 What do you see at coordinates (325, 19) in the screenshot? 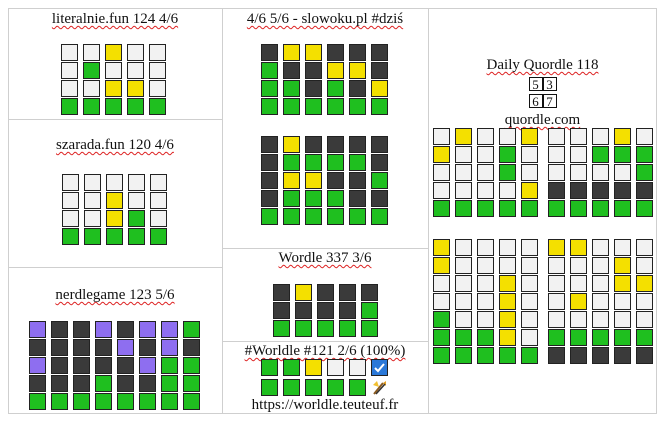
I see `slowoku-title: 4/6 5/6 - slowoku.pl #dziś` at bounding box center [325, 19].